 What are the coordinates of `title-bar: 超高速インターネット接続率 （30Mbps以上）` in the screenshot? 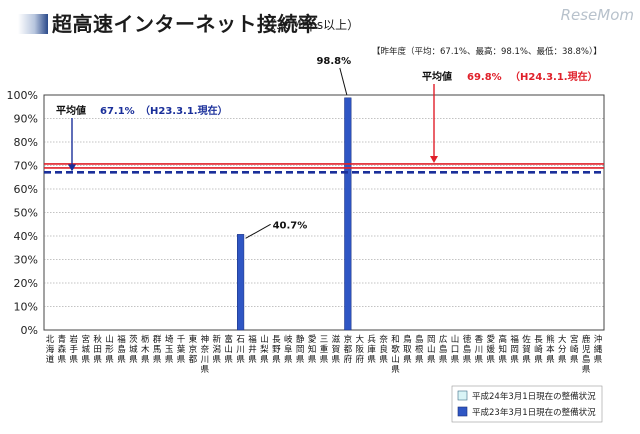 It's located at (260, 20).